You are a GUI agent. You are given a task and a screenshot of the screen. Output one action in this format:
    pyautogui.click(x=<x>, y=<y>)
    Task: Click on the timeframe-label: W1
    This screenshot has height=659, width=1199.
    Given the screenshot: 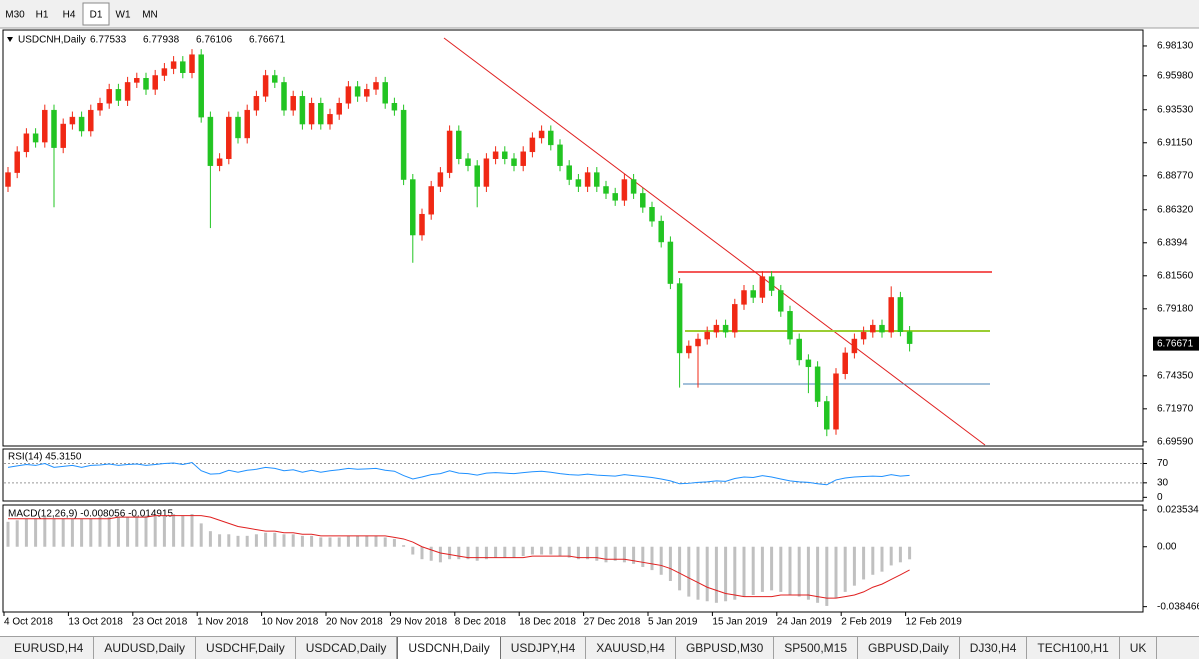 What is the action you would take?
    pyautogui.click(x=123, y=15)
    